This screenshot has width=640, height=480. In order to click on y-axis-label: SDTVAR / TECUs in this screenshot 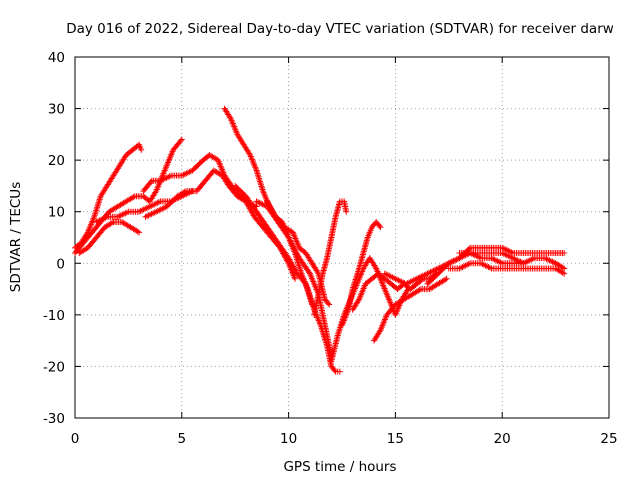, I will do `click(16, 237)`.